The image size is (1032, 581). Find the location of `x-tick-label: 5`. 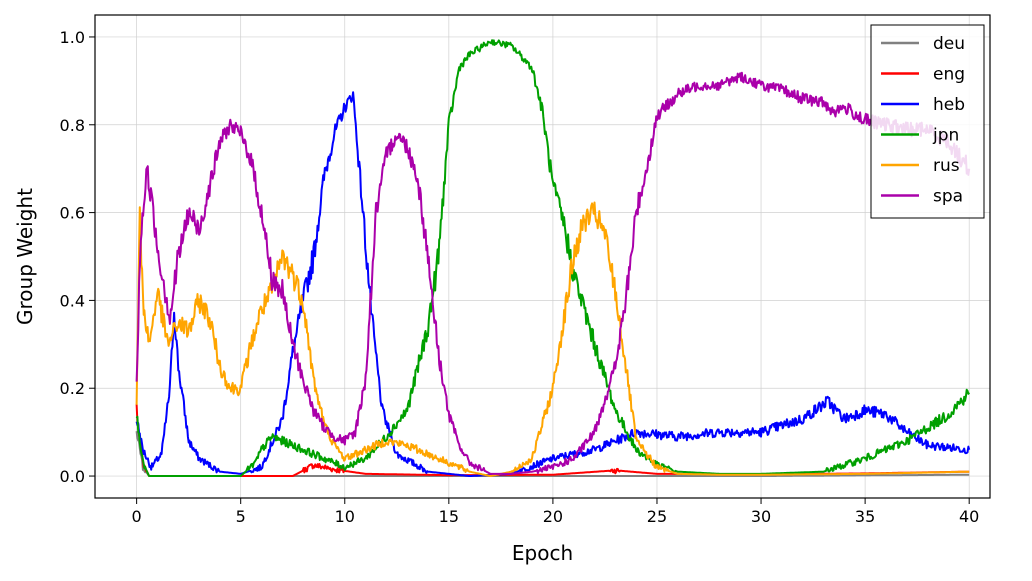

x-tick-label: 5 is located at coordinates (241, 516).